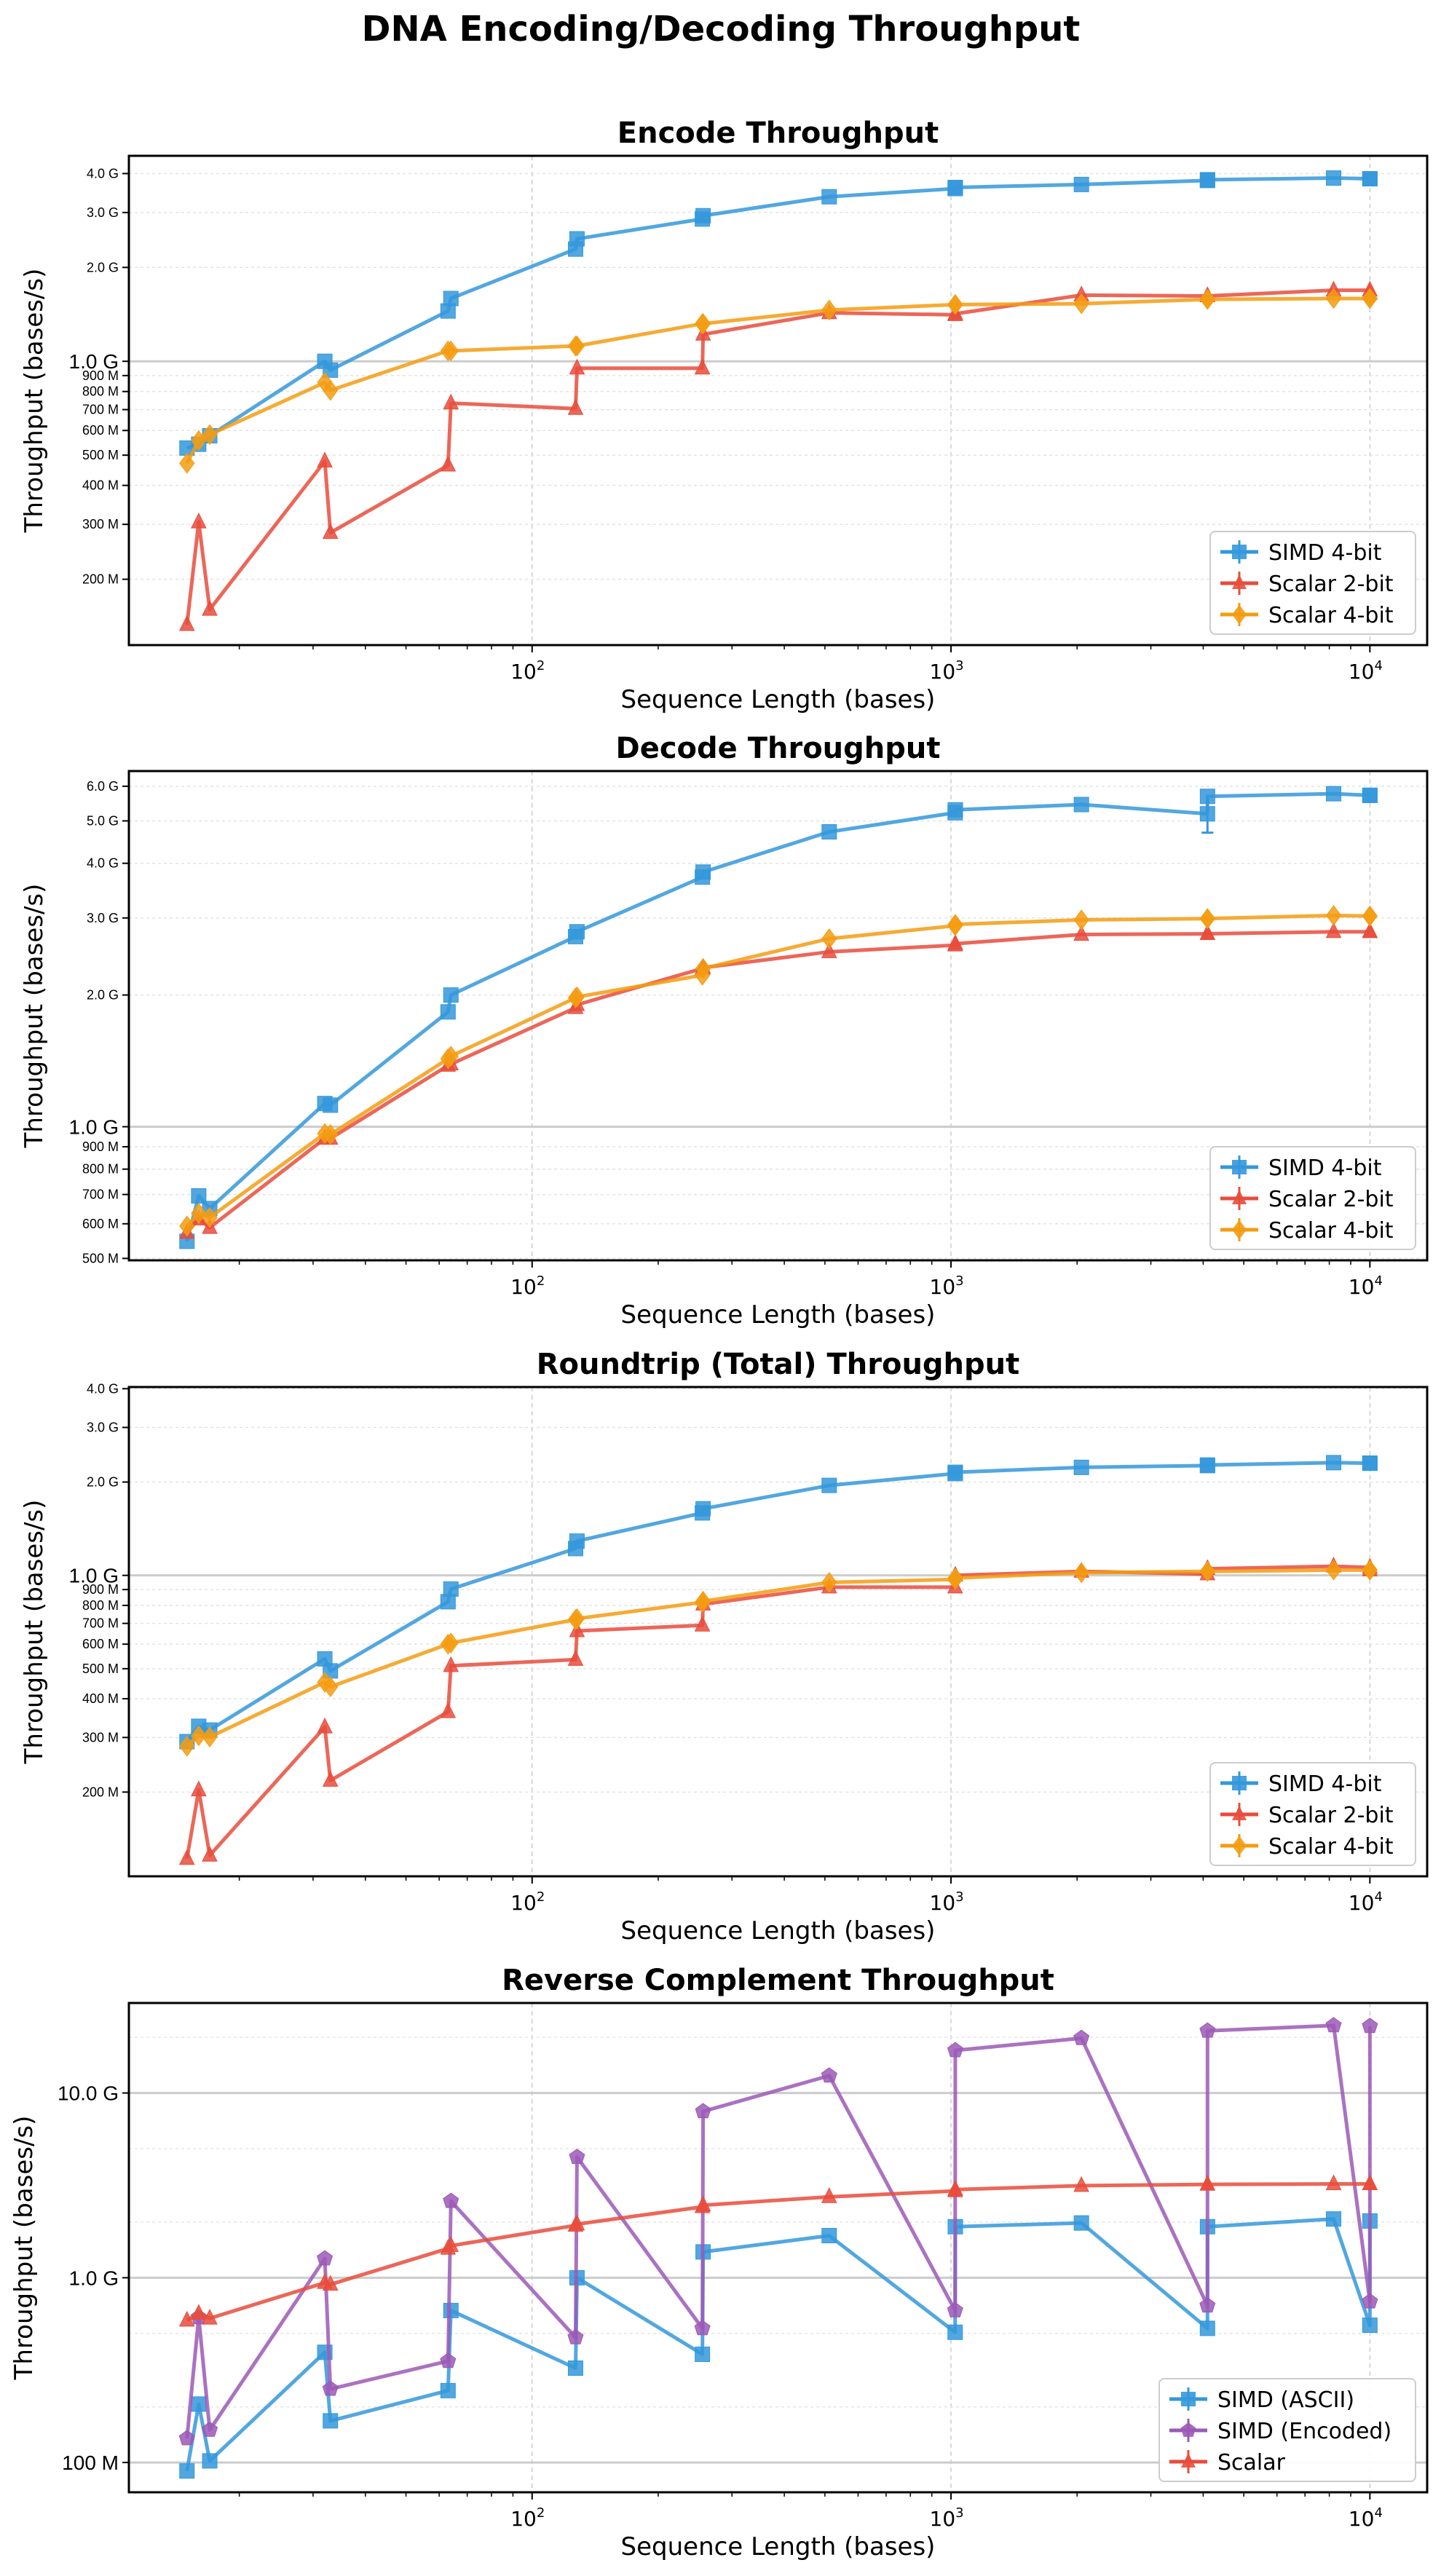 This screenshot has width=1441, height=2576. Describe the element at coordinates (103, 821) in the screenshot. I see `y-tick-label: 5.0 G` at that location.